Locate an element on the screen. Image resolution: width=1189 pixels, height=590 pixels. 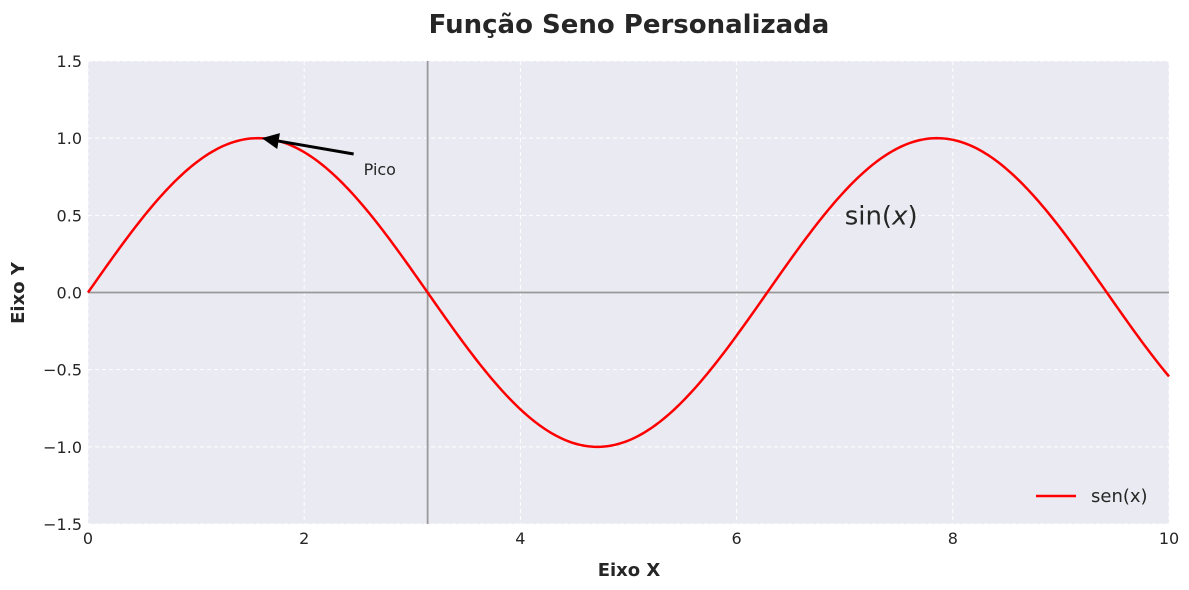
math-suffix: ) is located at coordinates (912, 216).